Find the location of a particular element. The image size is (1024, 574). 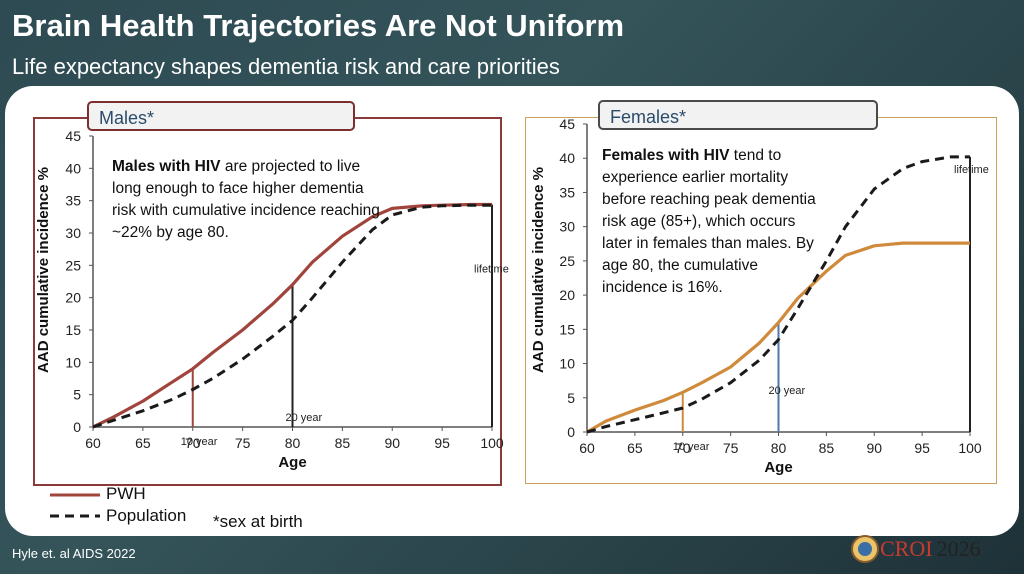

males-y-tick-label: 45 is located at coordinates (73, 136).